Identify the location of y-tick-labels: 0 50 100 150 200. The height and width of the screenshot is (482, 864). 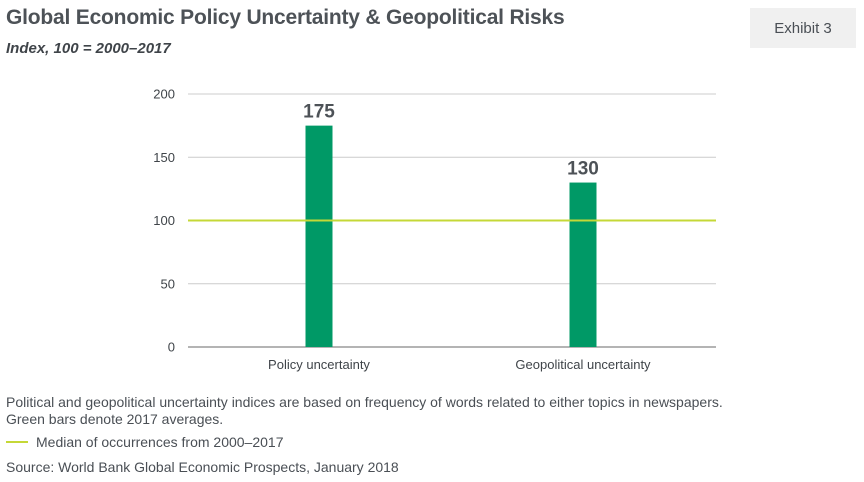
(164, 221).